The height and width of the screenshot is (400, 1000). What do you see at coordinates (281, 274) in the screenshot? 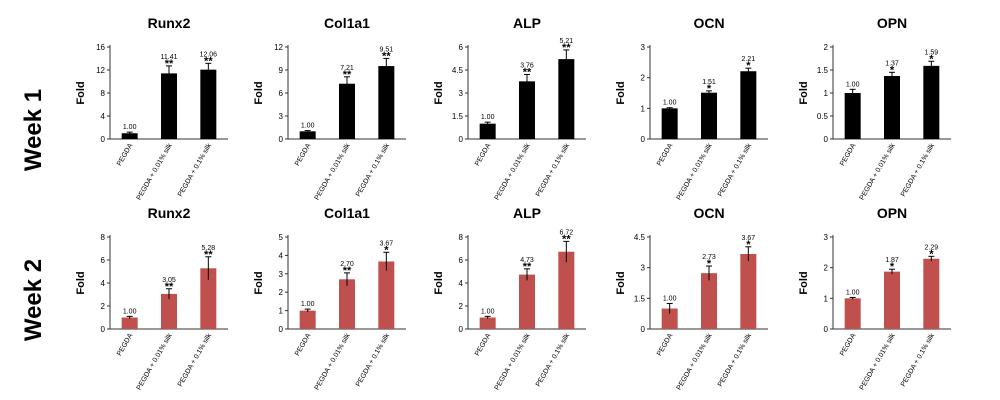
I see `chart-col1a1-week2-ytick-label: 3` at bounding box center [281, 274].